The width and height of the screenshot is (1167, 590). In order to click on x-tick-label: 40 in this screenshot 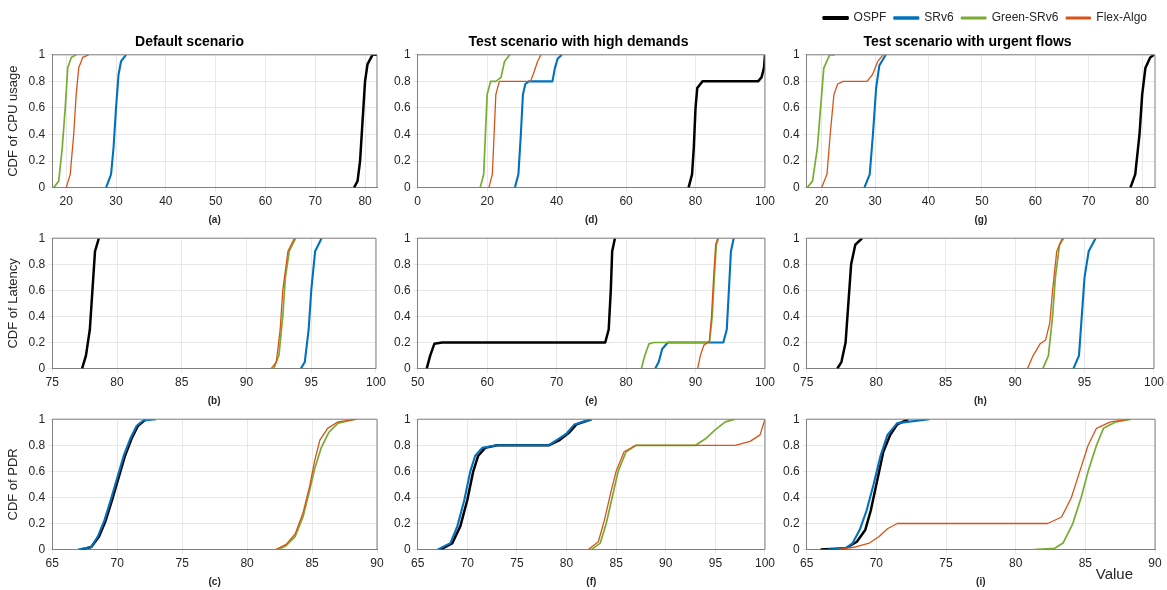, I will do `click(928, 201)`.